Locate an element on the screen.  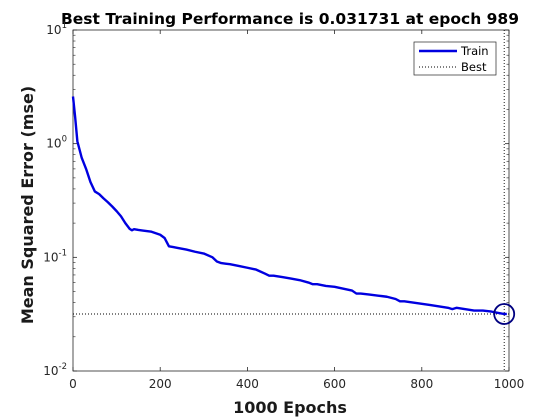
legend-train-label: Train is located at coordinates (474, 51).